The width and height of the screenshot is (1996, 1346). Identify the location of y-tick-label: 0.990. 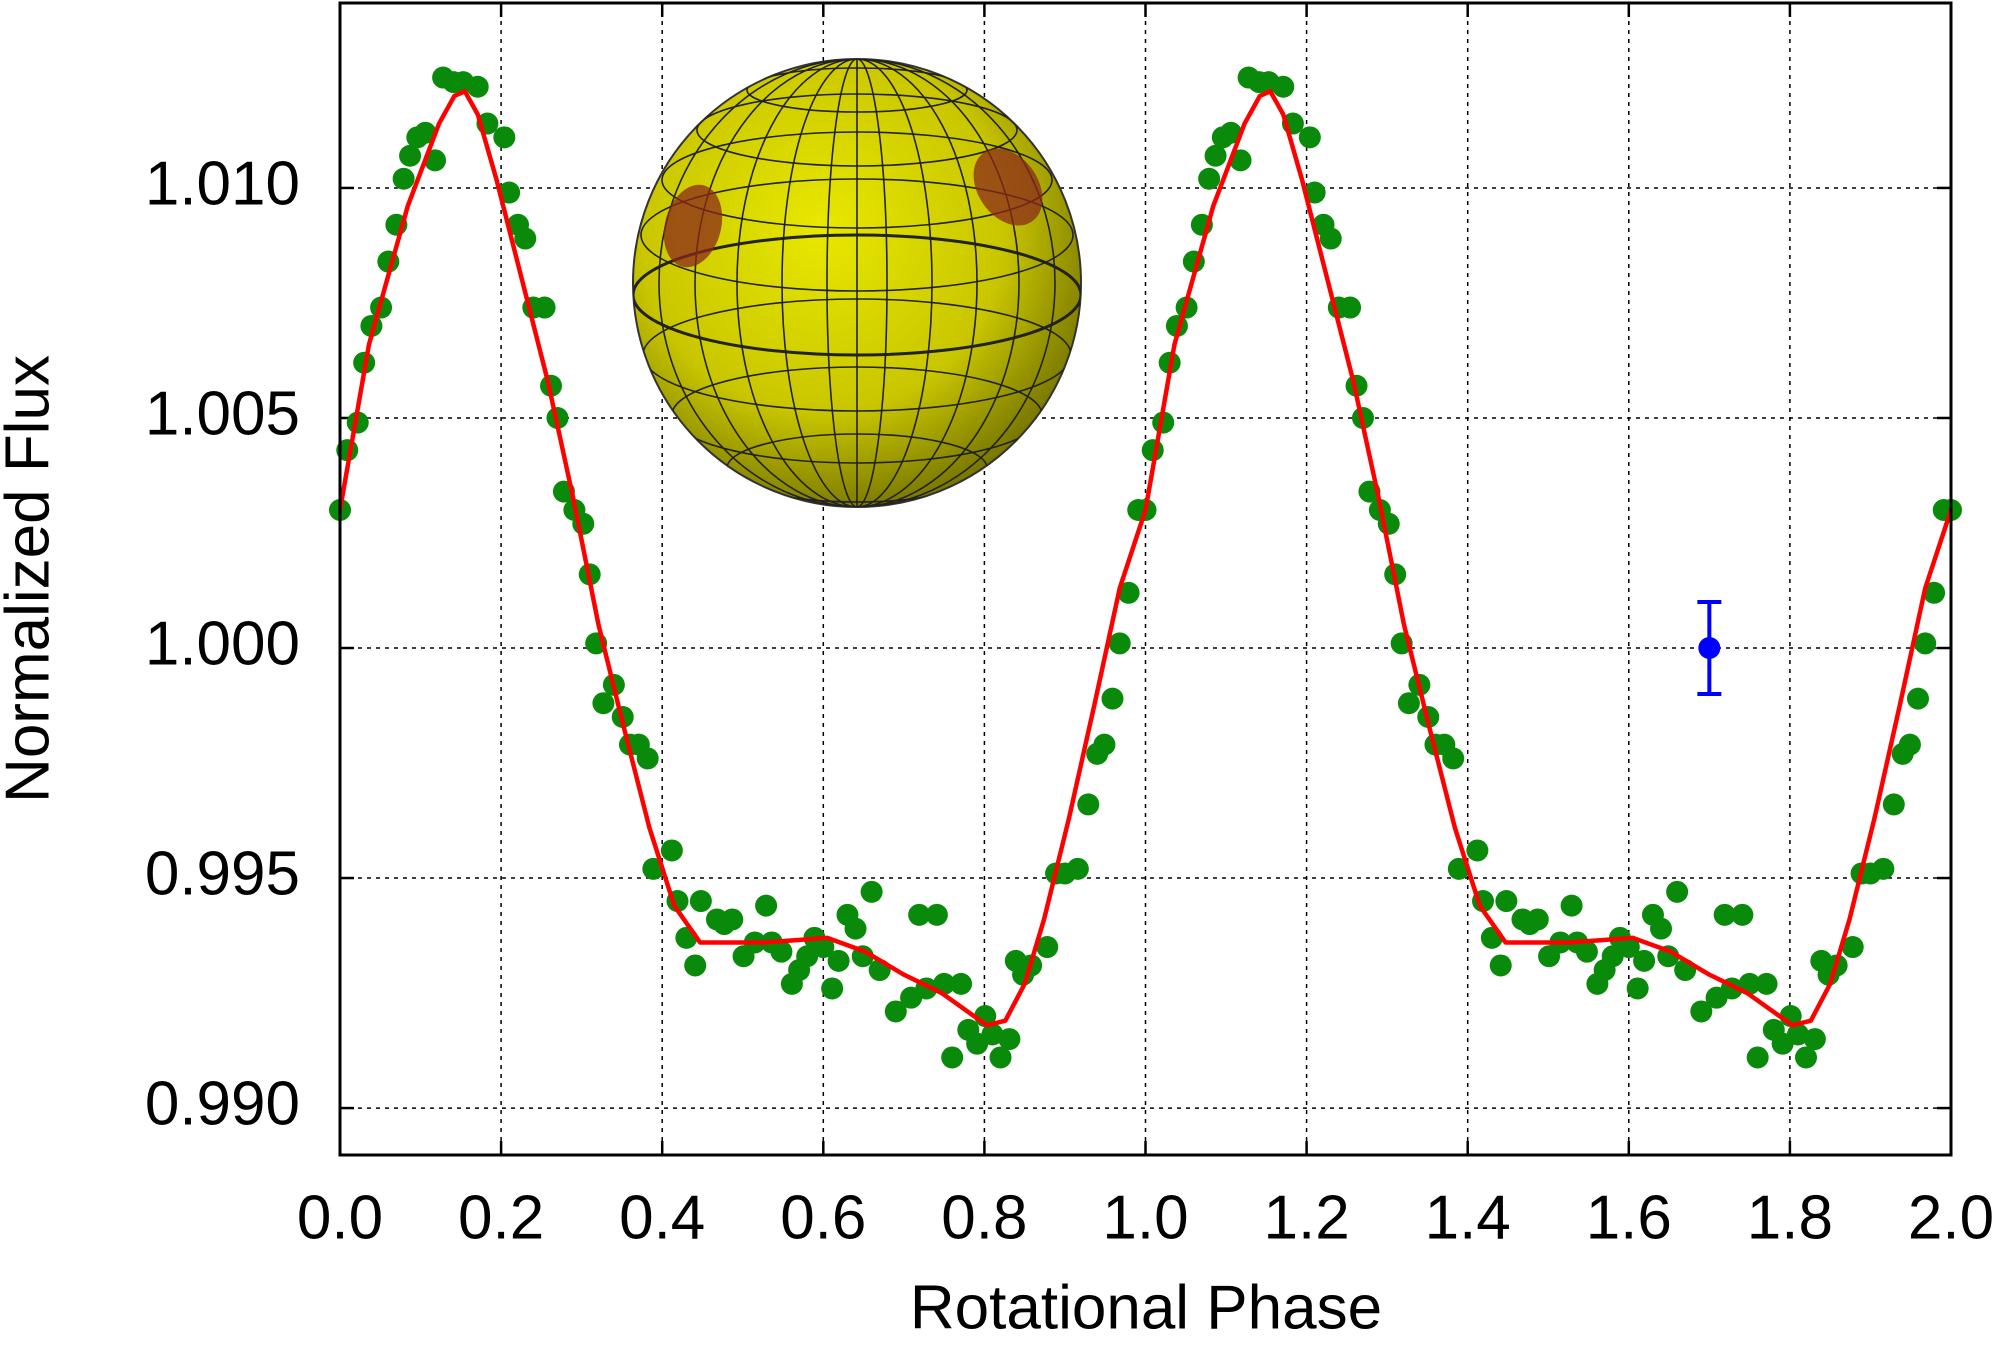
(222, 1103).